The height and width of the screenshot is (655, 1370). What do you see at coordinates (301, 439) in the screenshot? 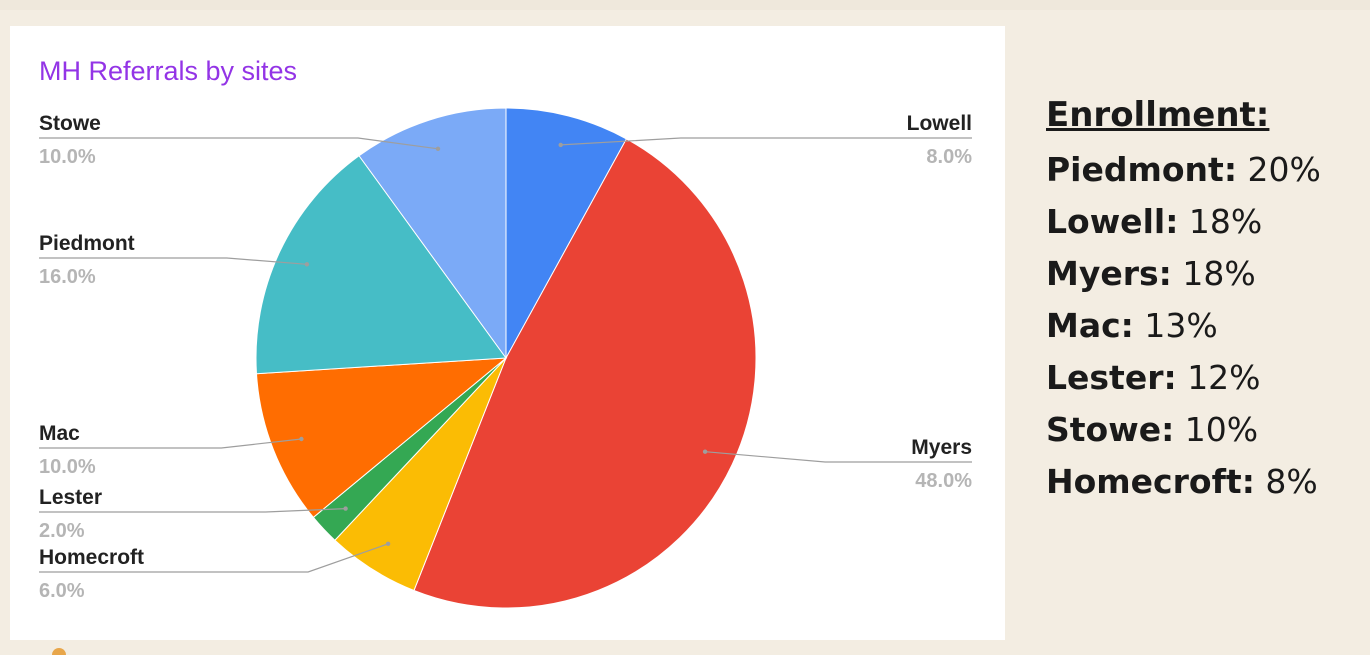
I see `leader-dot-mac` at bounding box center [301, 439].